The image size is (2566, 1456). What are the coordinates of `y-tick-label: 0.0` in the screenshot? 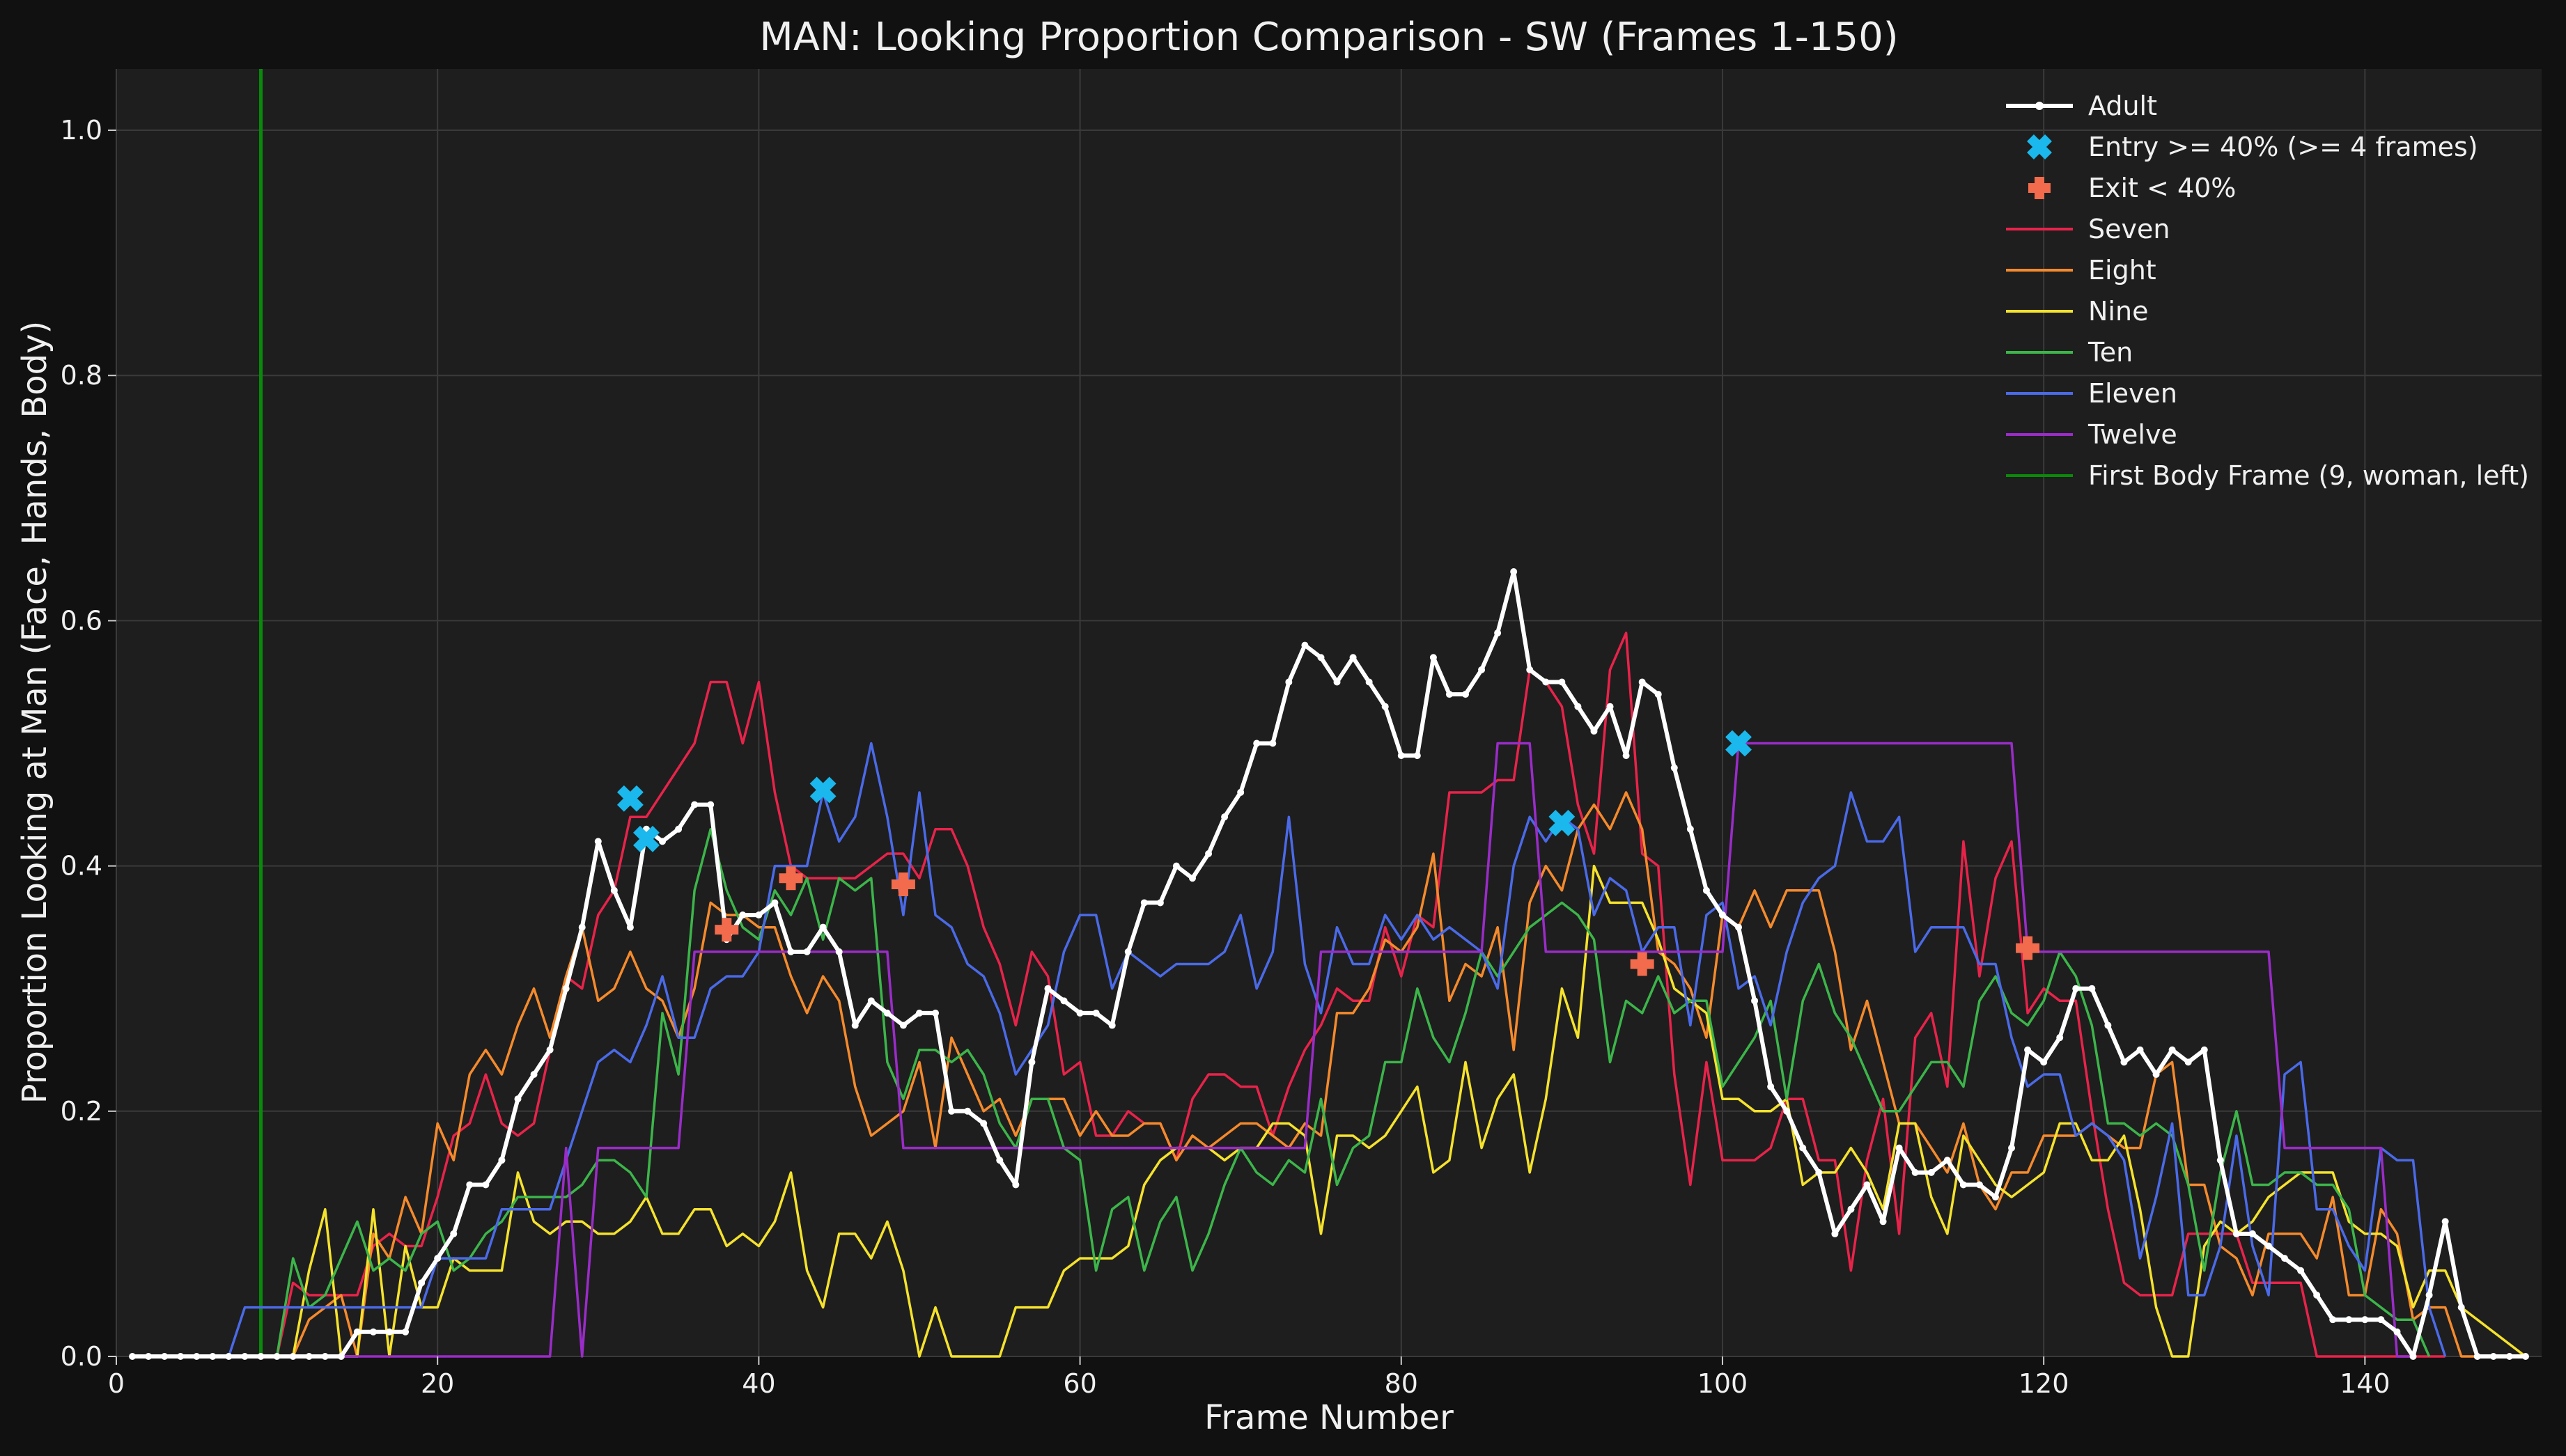 It's located at (81, 1356).